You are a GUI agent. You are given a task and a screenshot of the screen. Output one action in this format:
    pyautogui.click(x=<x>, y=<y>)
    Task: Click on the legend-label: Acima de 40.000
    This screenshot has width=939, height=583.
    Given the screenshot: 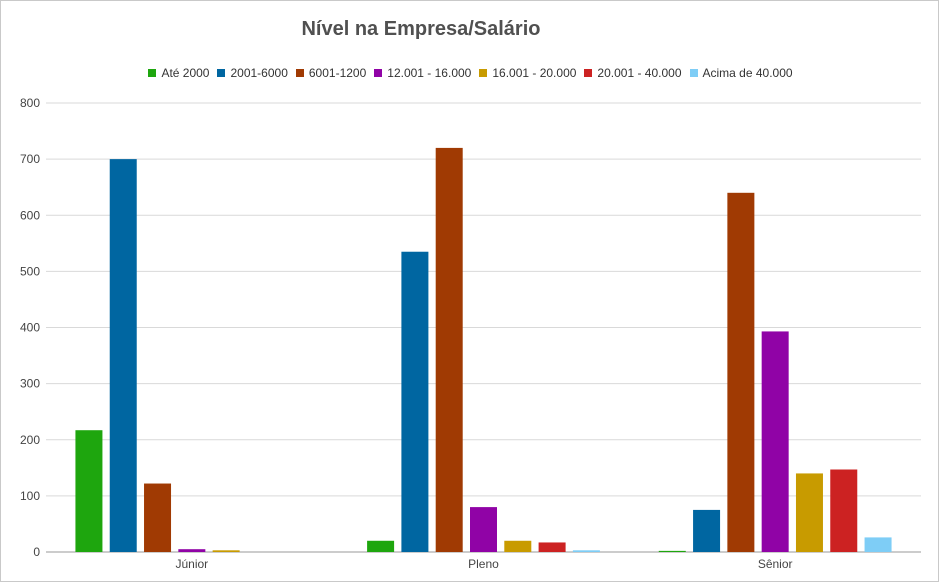 What is the action you would take?
    pyautogui.click(x=747, y=73)
    